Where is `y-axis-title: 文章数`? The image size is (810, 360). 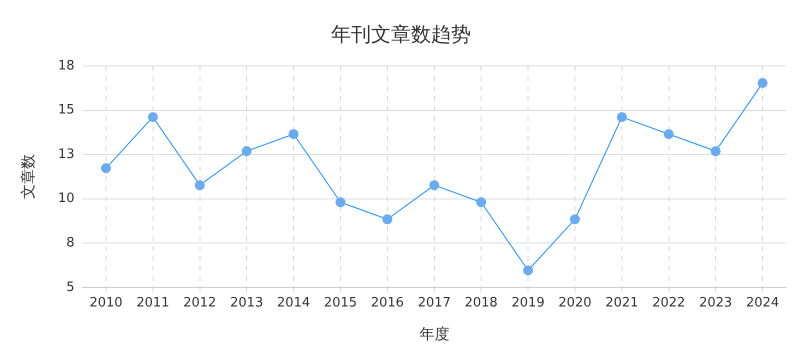
y-axis-title: 文章数 is located at coordinates (27, 177).